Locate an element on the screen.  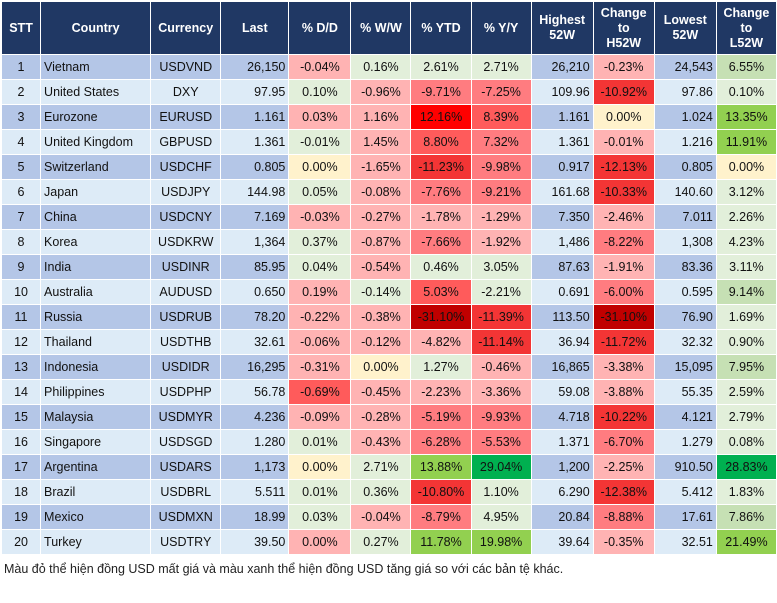
cell-dd: -0.22% is located at coordinates (320, 317).